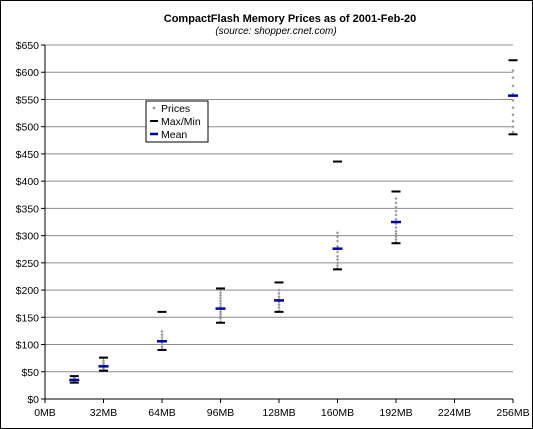 The height and width of the screenshot is (429, 533). What do you see at coordinates (154, 108) in the screenshot?
I see `legend-swatch-prices` at bounding box center [154, 108].